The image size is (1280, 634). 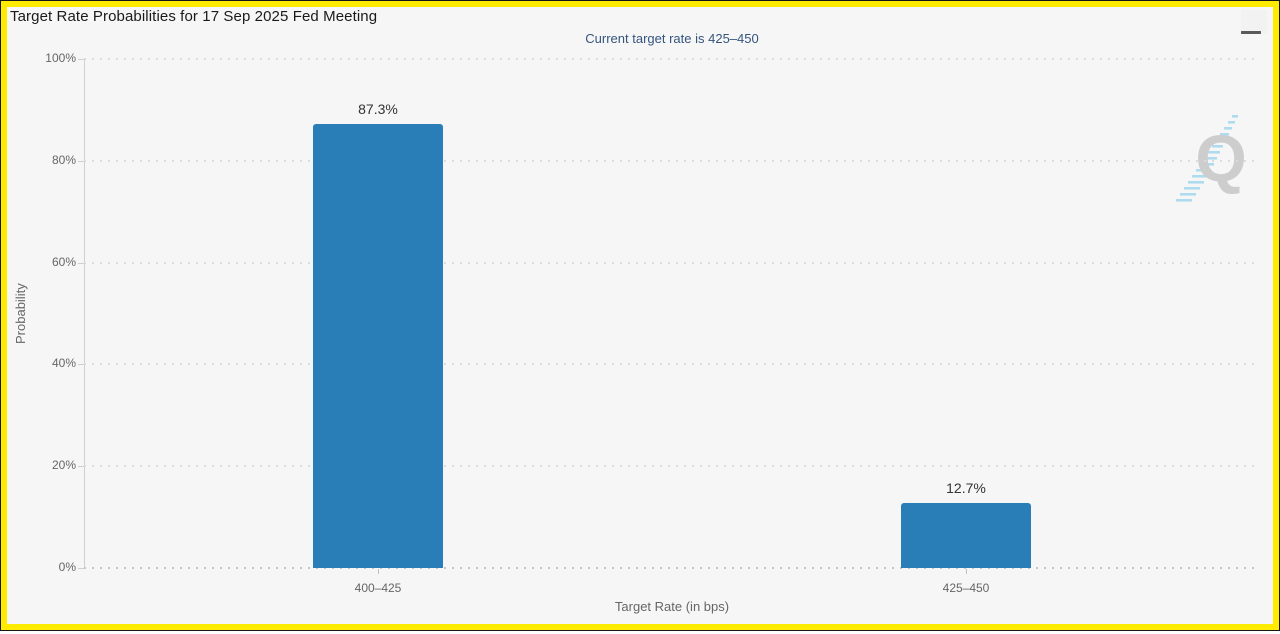 What do you see at coordinates (966, 327) in the screenshot?
I see `bar-group: 12.7% 425–450` at bounding box center [966, 327].